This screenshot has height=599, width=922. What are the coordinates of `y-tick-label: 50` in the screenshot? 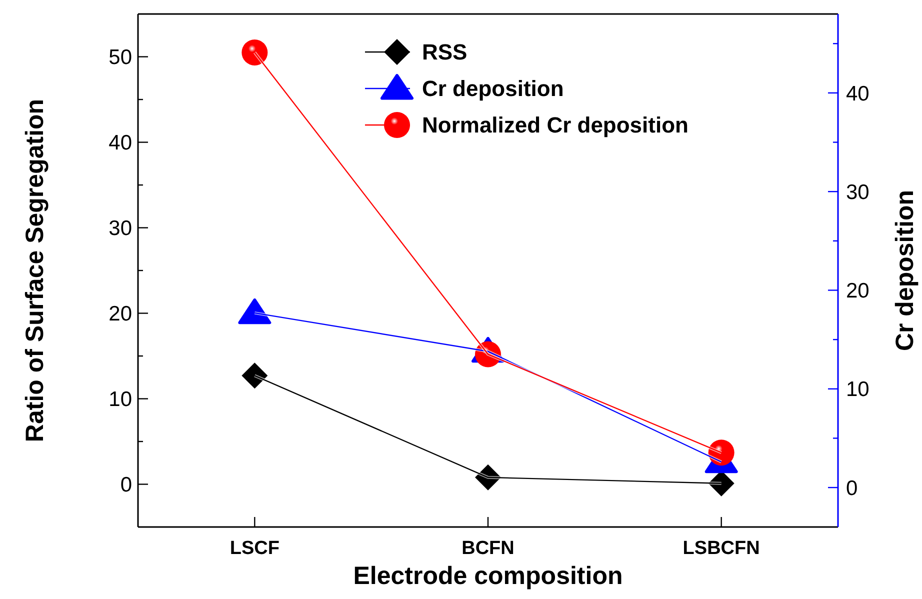 It's located at (120, 58).